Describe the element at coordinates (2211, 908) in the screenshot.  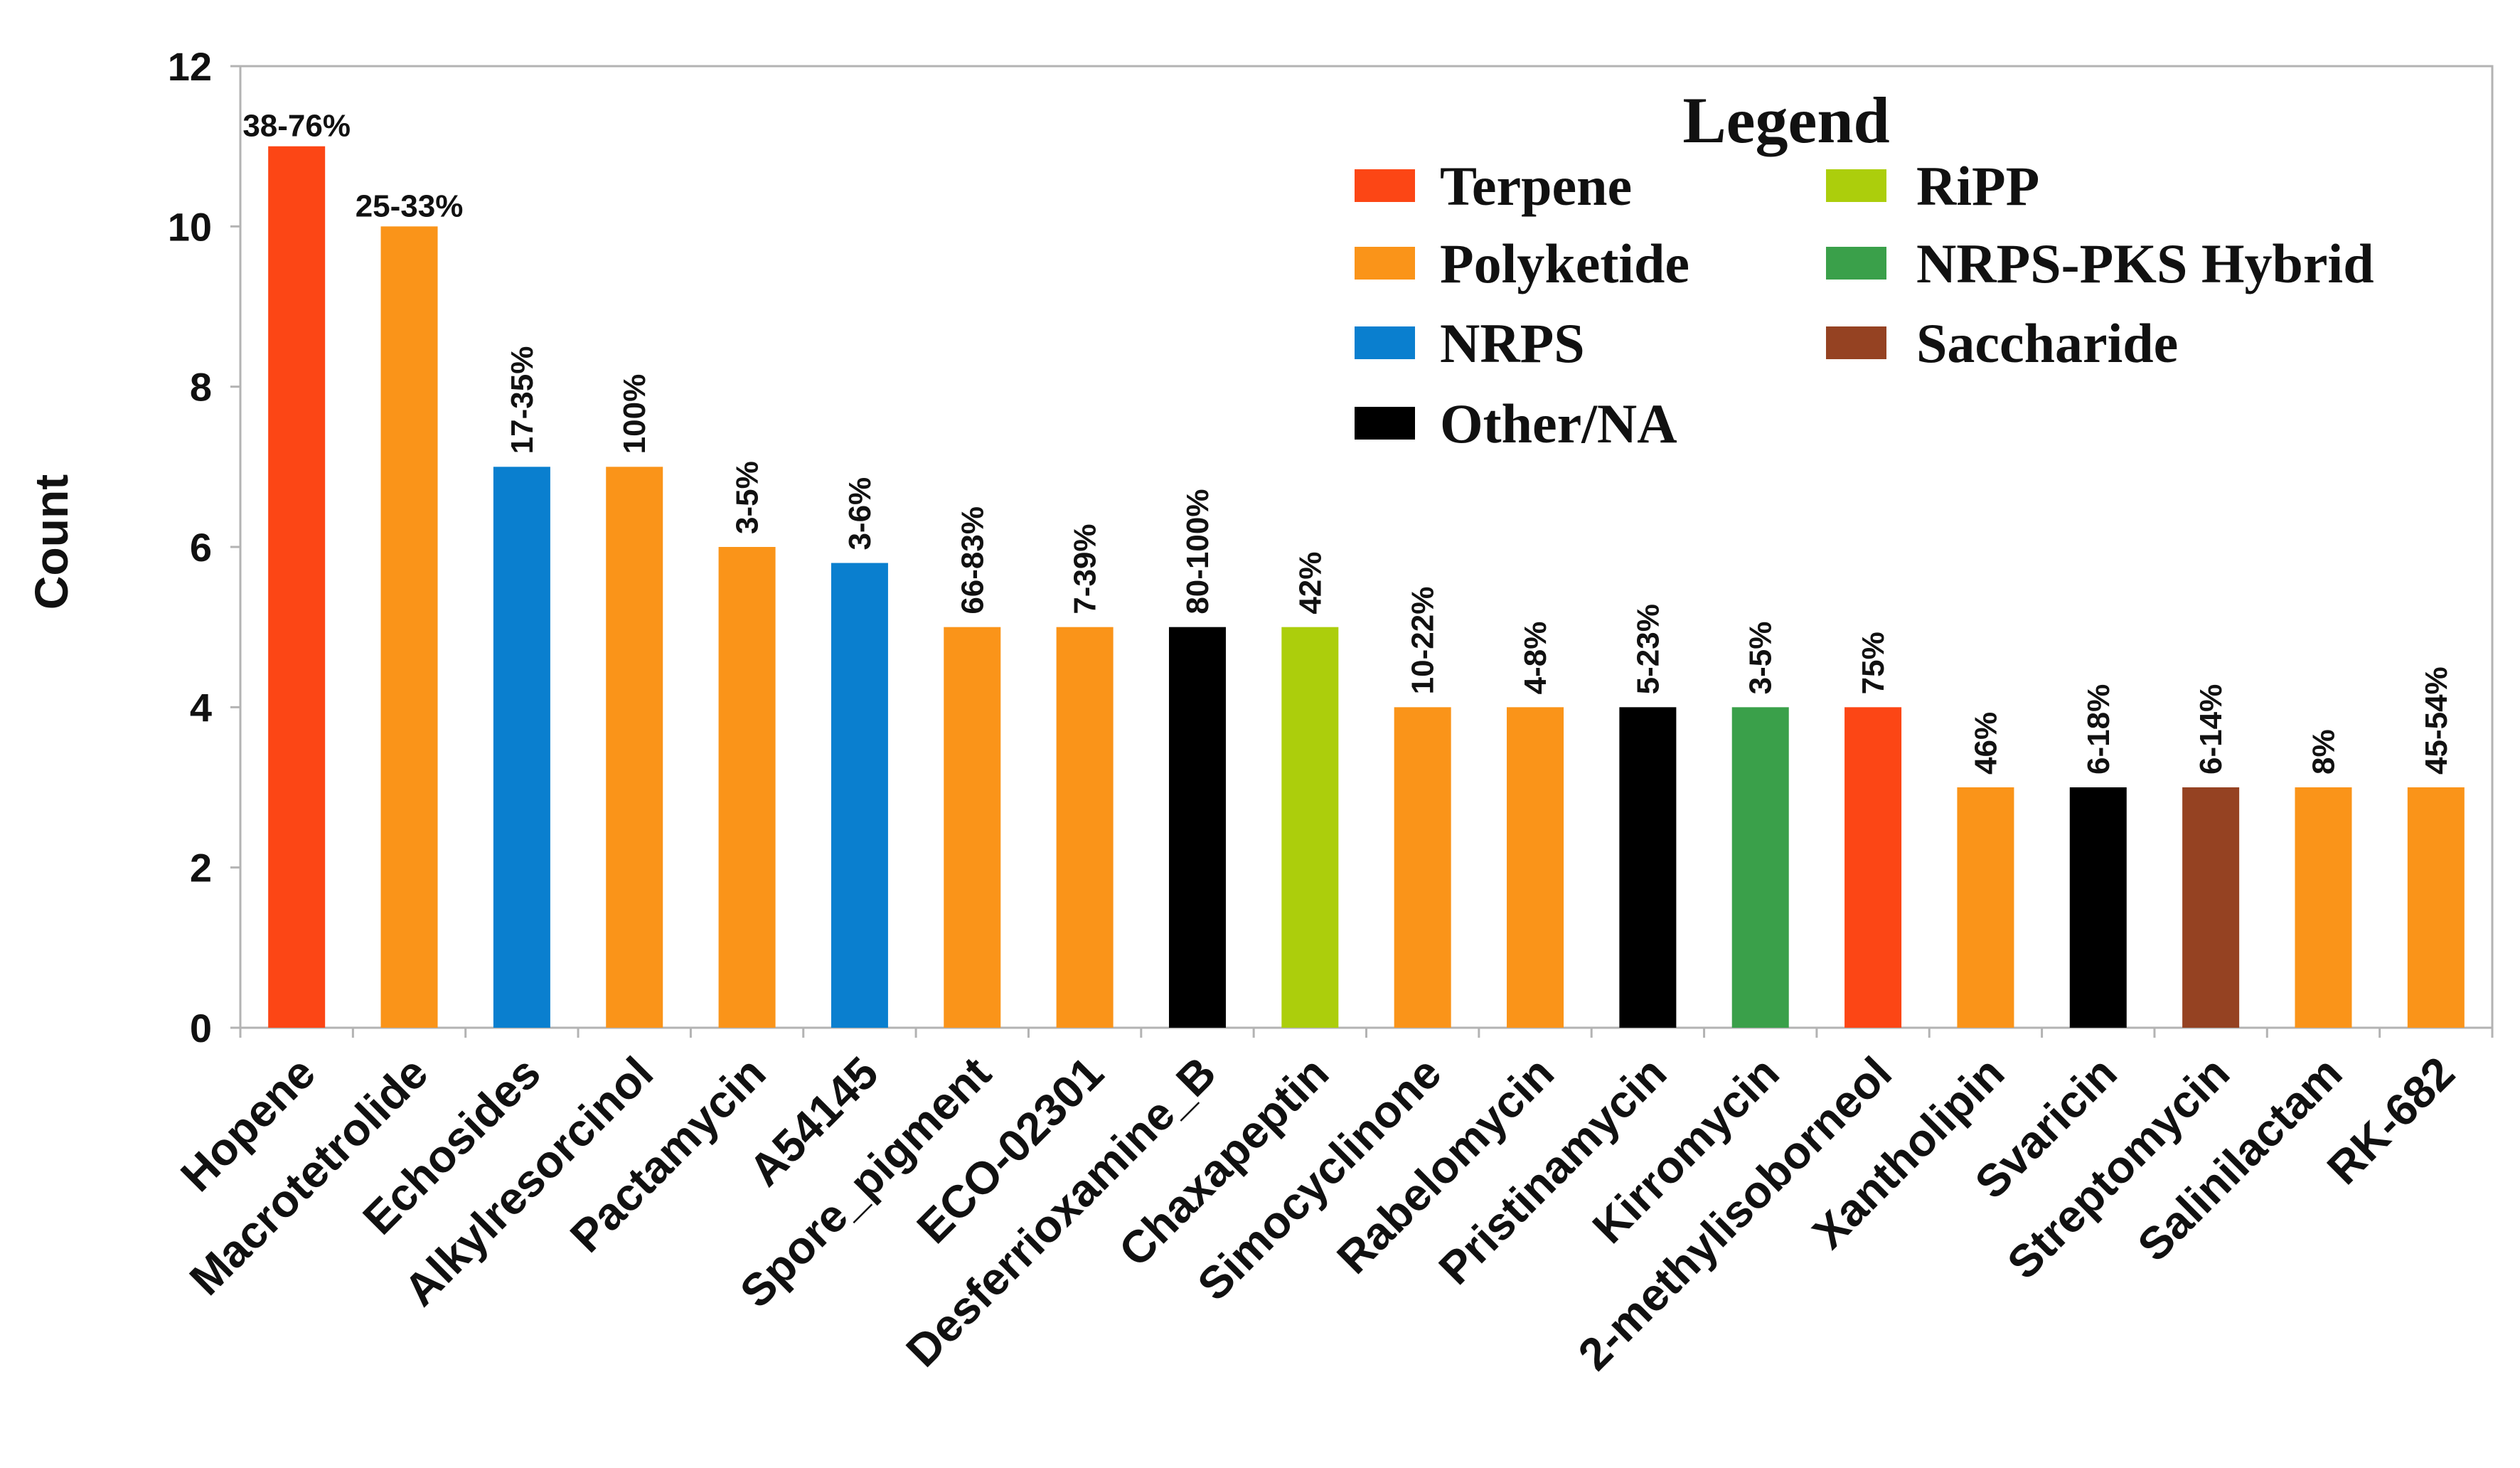
I see `bar-streptomycin` at that location.